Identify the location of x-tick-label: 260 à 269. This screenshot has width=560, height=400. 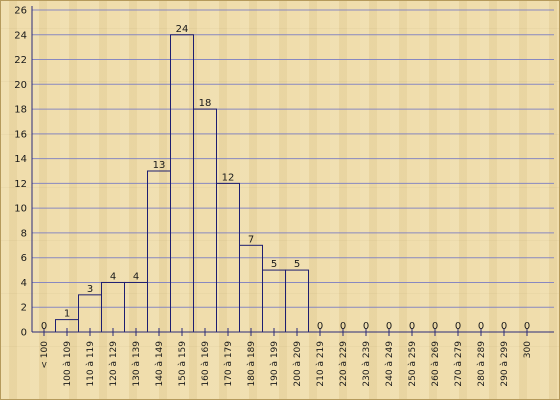
(436, 364).